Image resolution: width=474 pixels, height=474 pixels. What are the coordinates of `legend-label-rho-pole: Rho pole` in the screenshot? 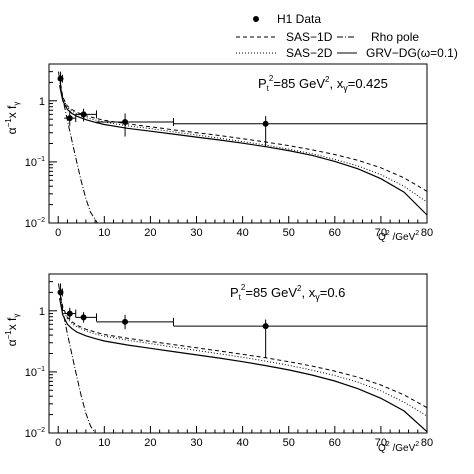 It's located at (395, 37).